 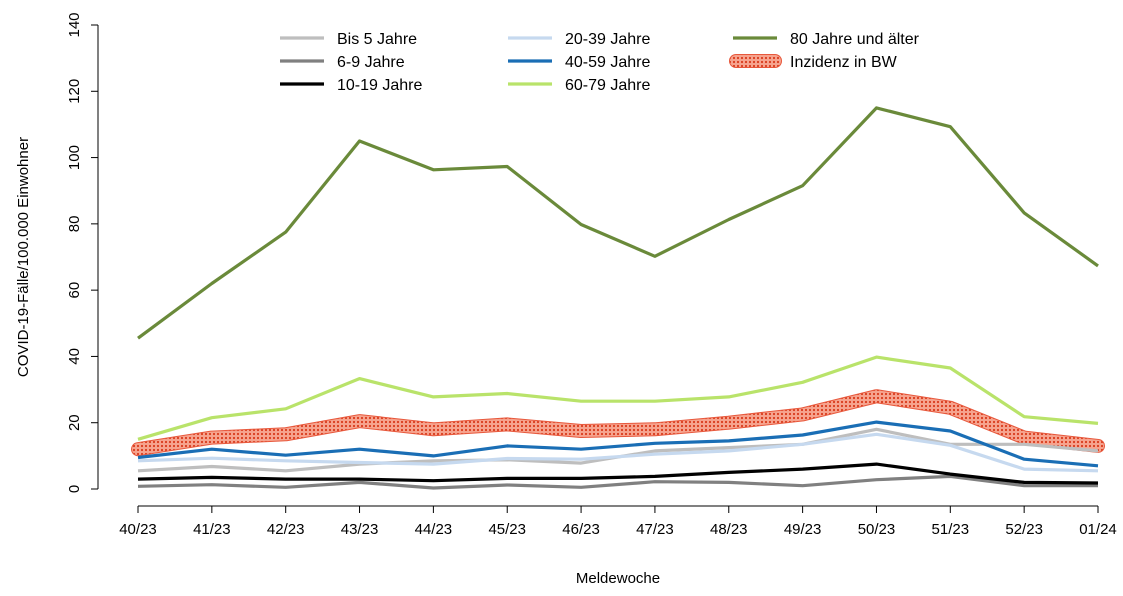 I want to click on legend-label: 60-79 Jahre, so click(x=607, y=85).